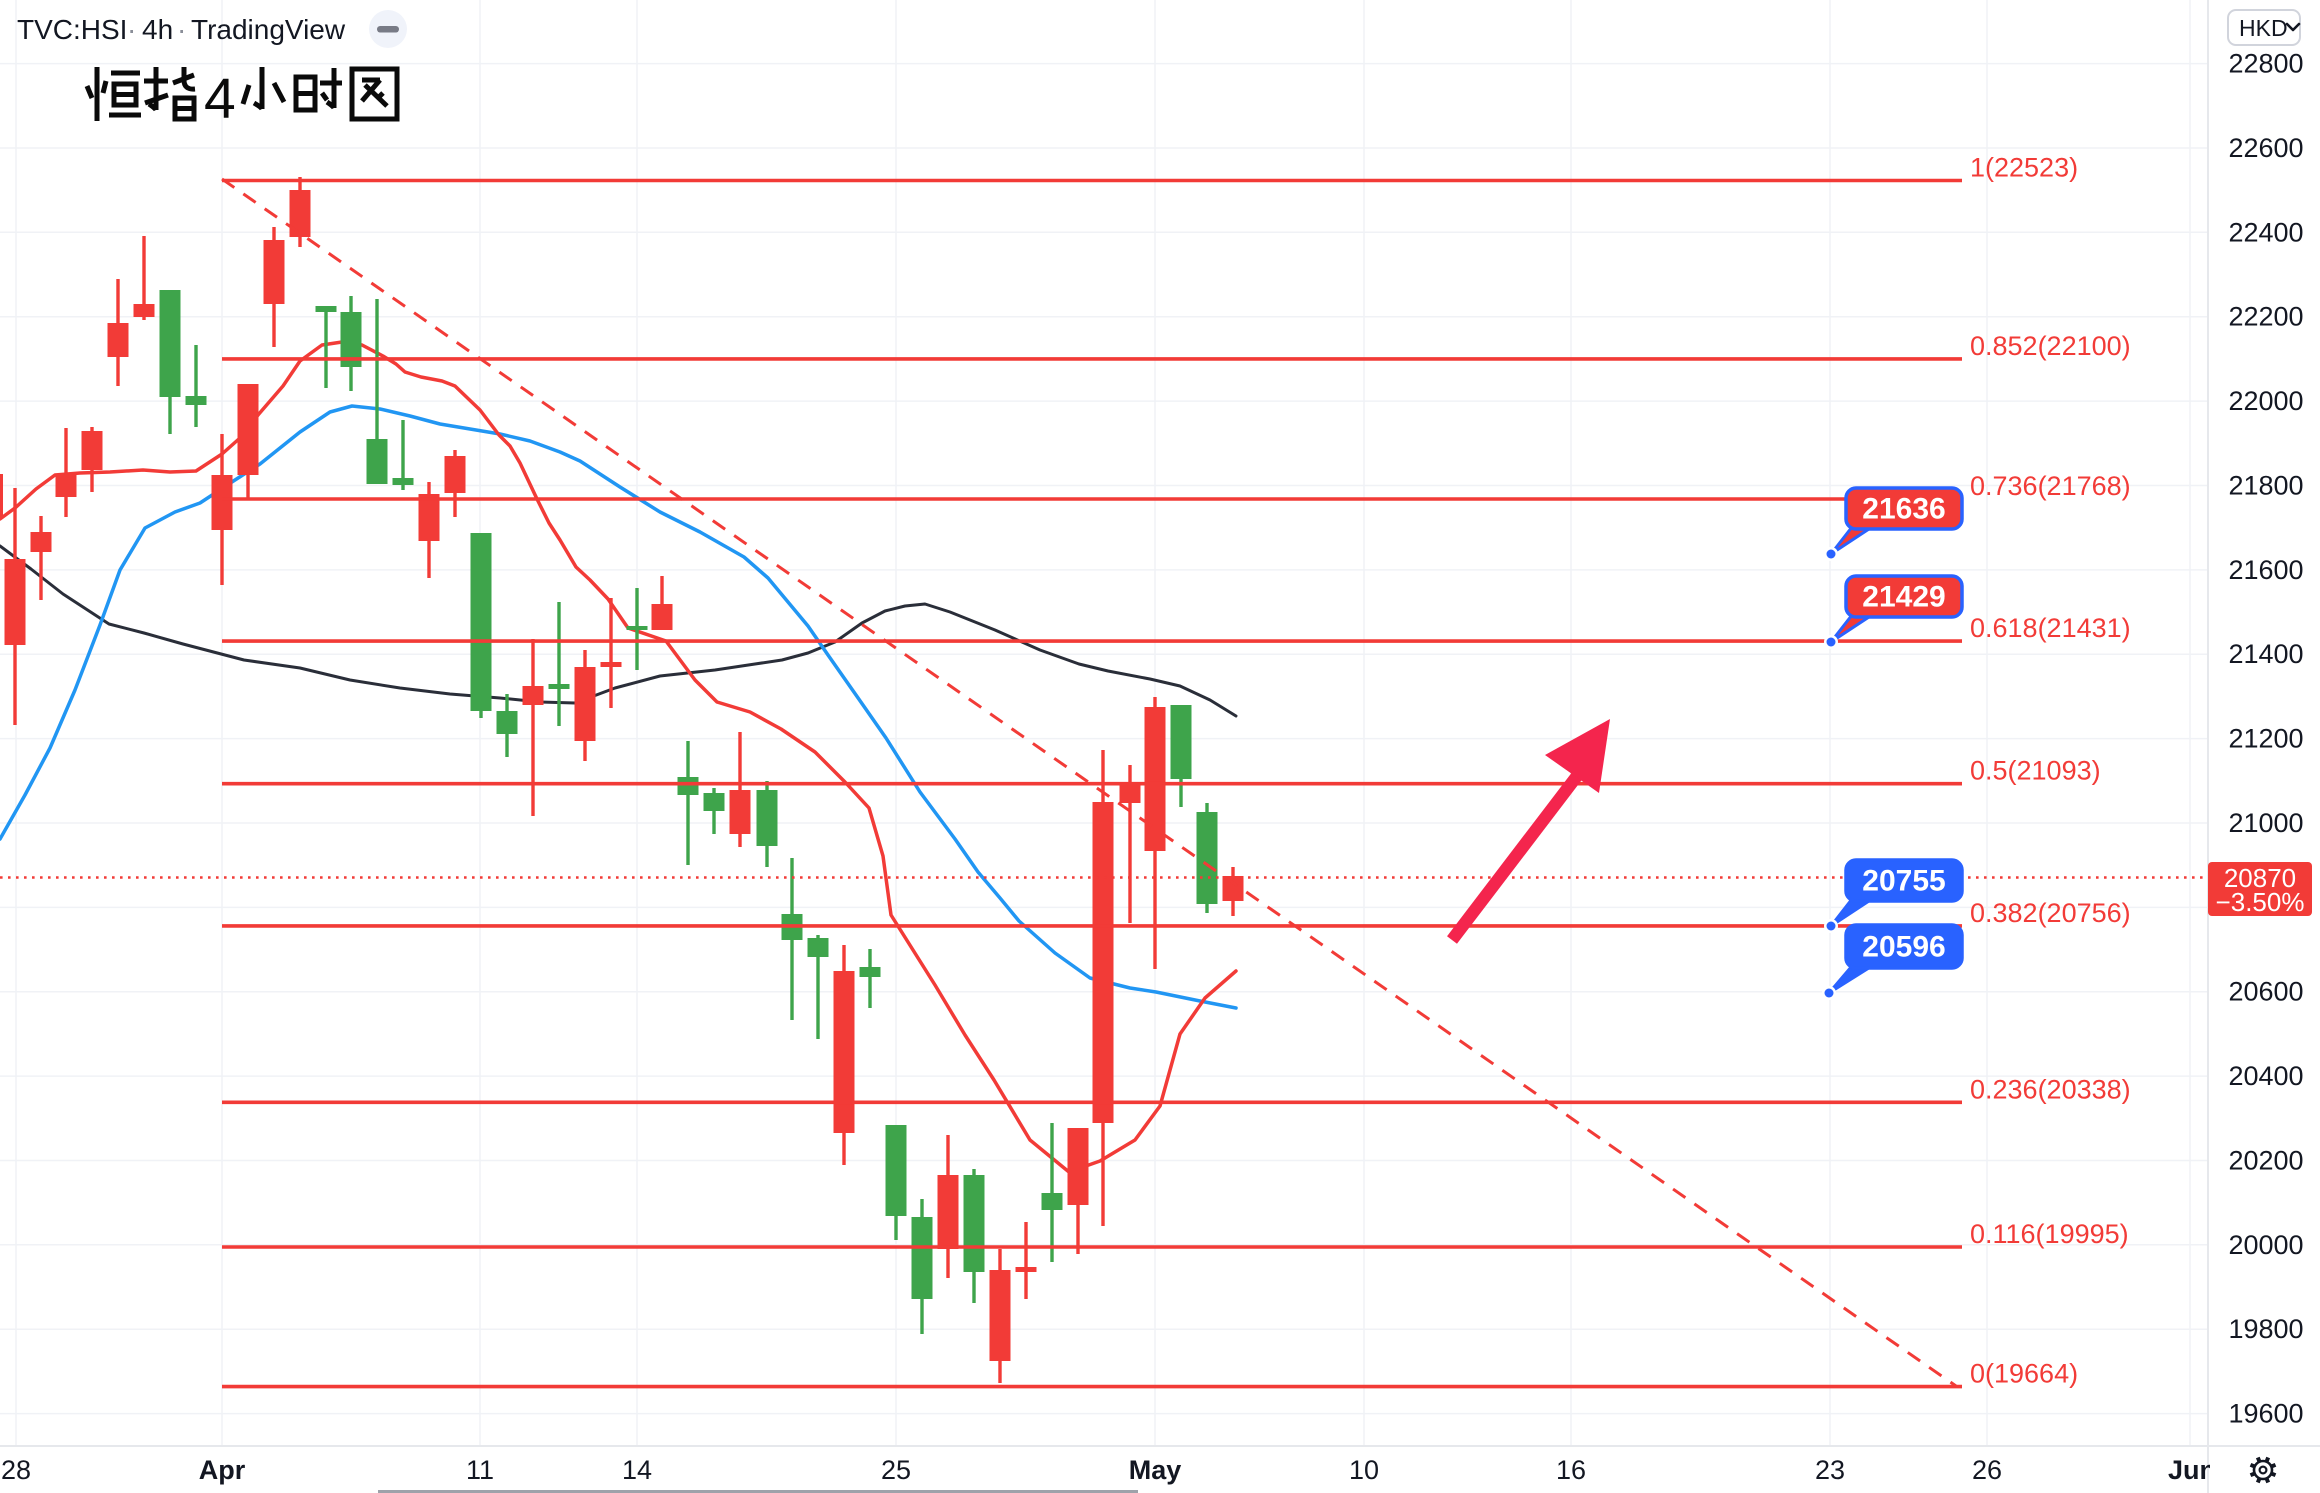 The width and height of the screenshot is (2320, 1493). Describe the element at coordinates (1903, 597) in the screenshot. I see `svg-text: 21429` at that location.